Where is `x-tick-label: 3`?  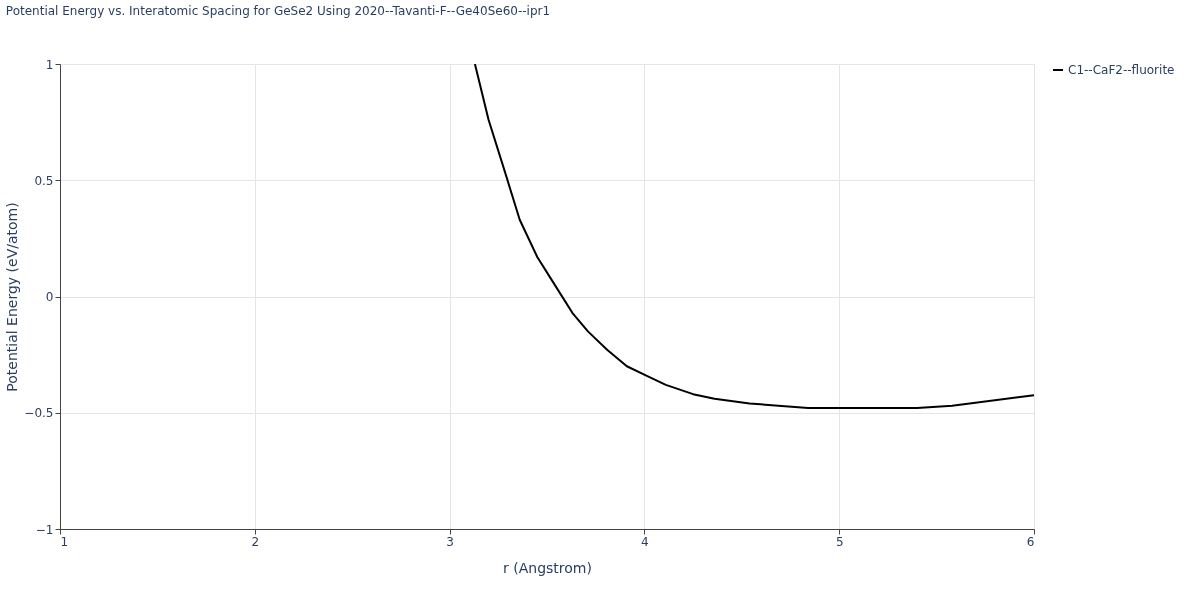 x-tick-label: 3 is located at coordinates (450, 541).